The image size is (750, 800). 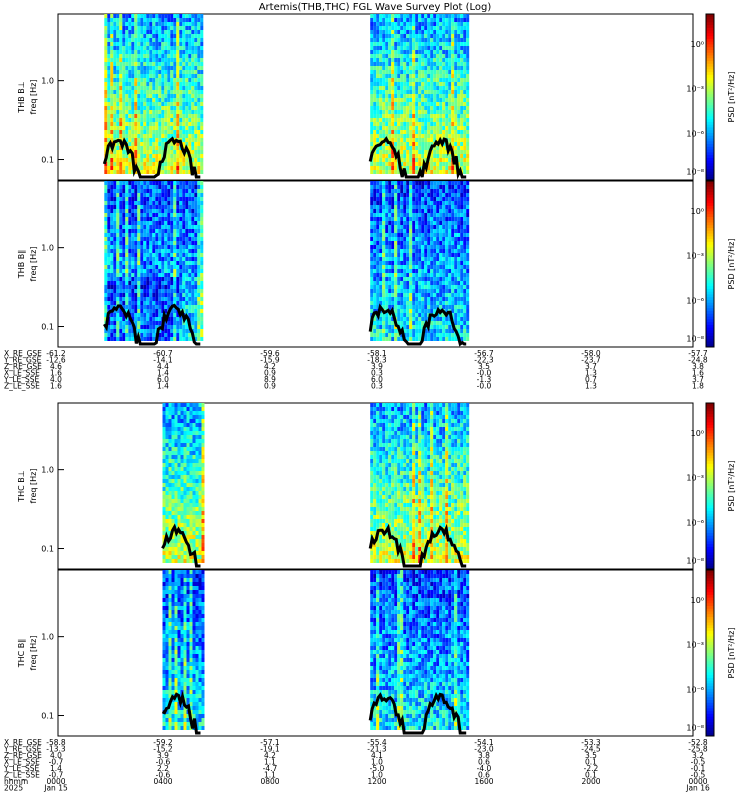 I want to click on colorbar-tick-label: 10⁻⁸, so click(x=695, y=339).